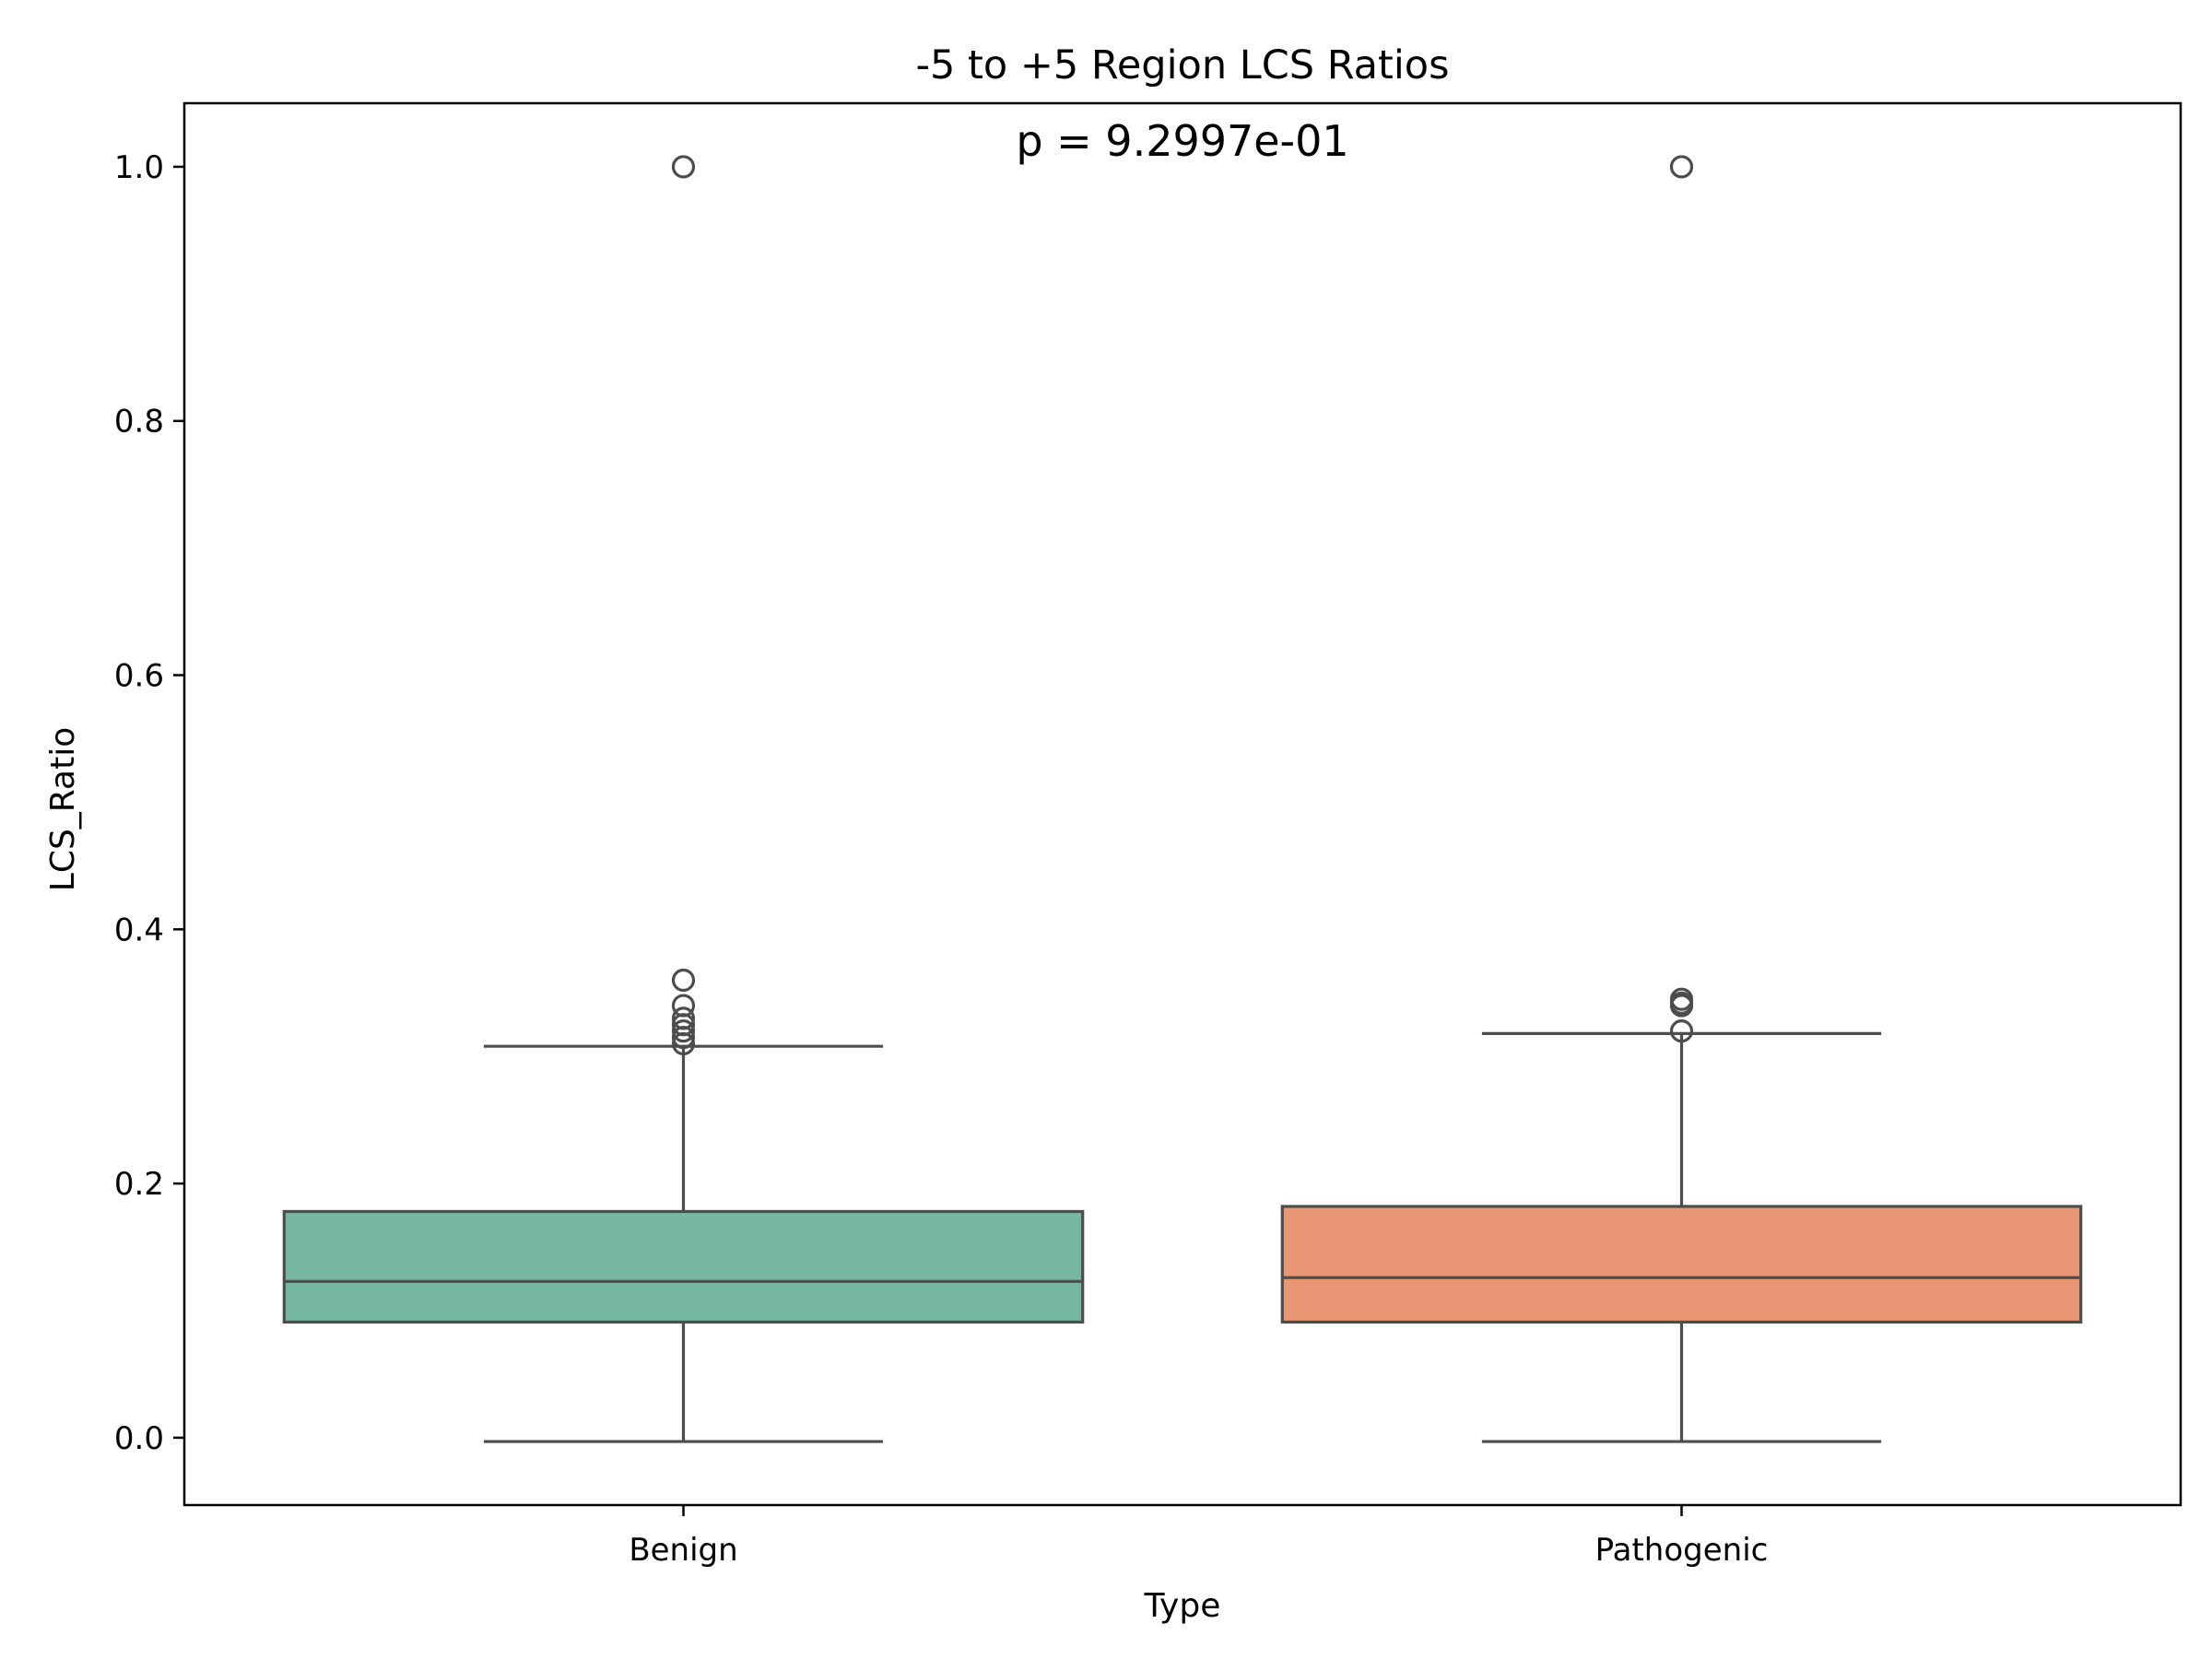 The image size is (2212, 1659). I want to click on p-value-annotation: p = 9.2997e-01, so click(1182, 141).